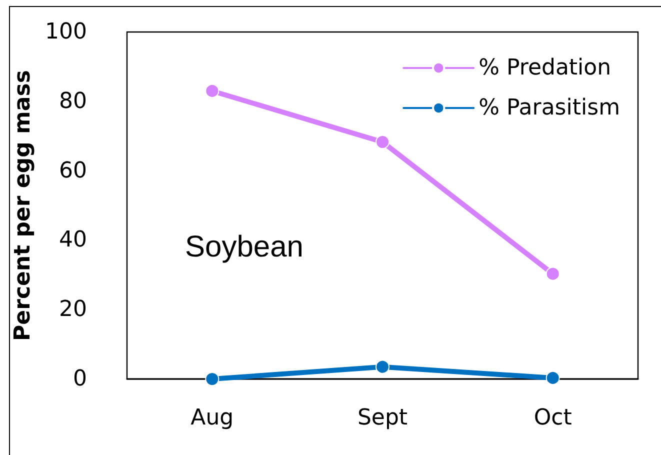 The width and height of the screenshot is (661, 455). Describe the element at coordinates (66, 32) in the screenshot. I see `y-tick-label: 100` at that location.